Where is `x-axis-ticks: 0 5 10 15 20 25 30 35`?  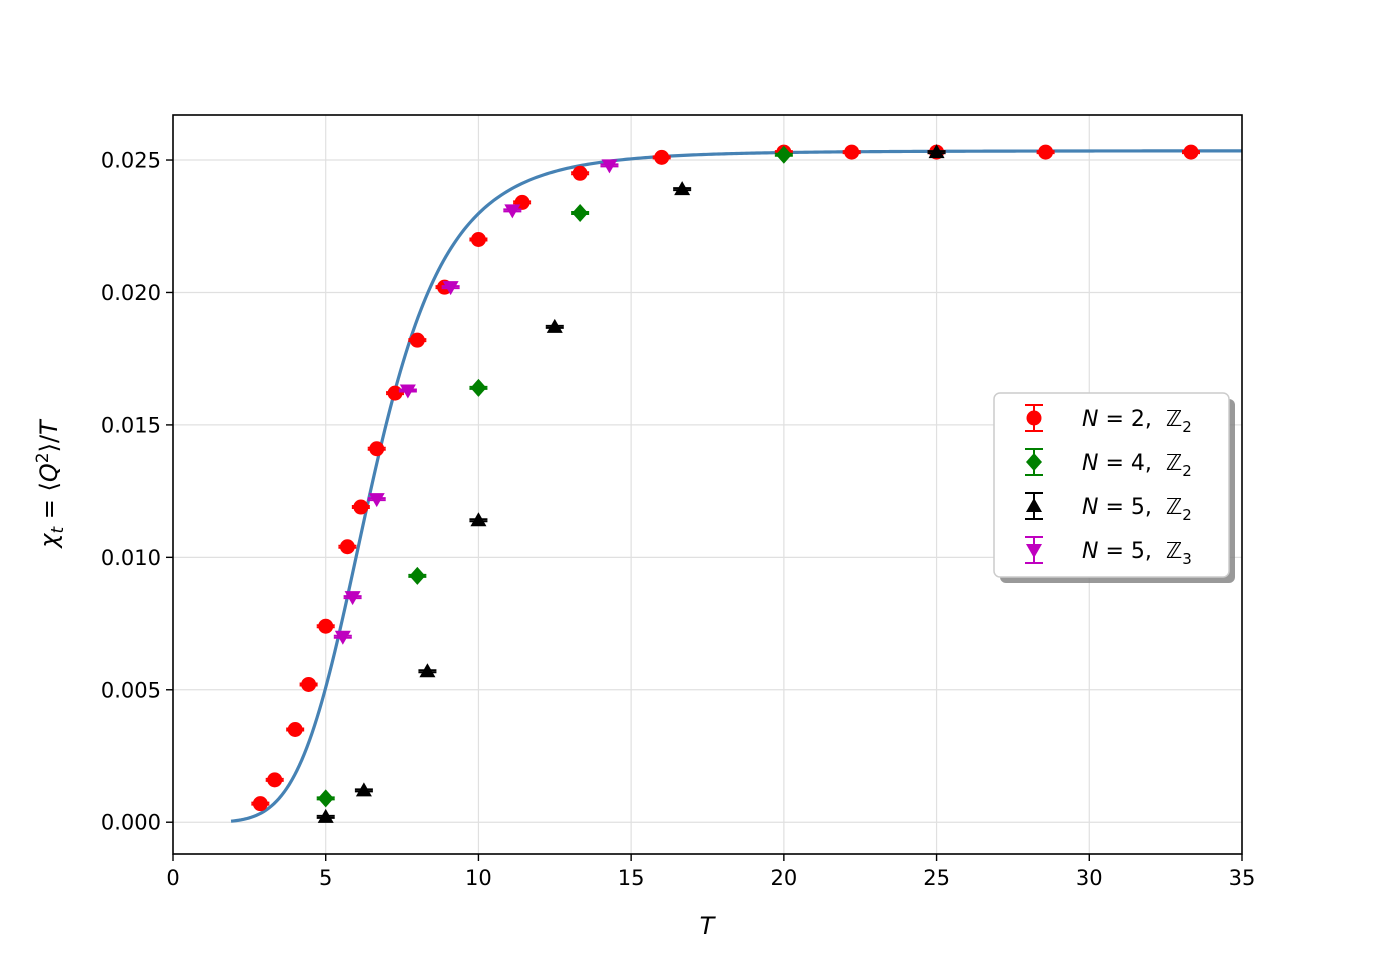
x-axis-ticks: 0 5 10 15 20 25 30 35 is located at coordinates (710, 872).